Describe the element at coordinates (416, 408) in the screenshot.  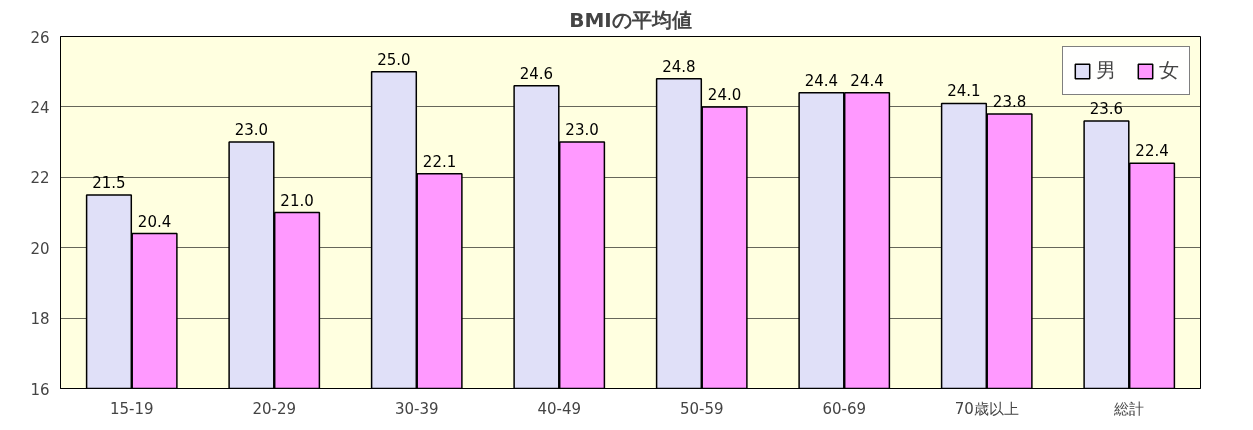
I see `x-tick-label: 30-39` at that location.